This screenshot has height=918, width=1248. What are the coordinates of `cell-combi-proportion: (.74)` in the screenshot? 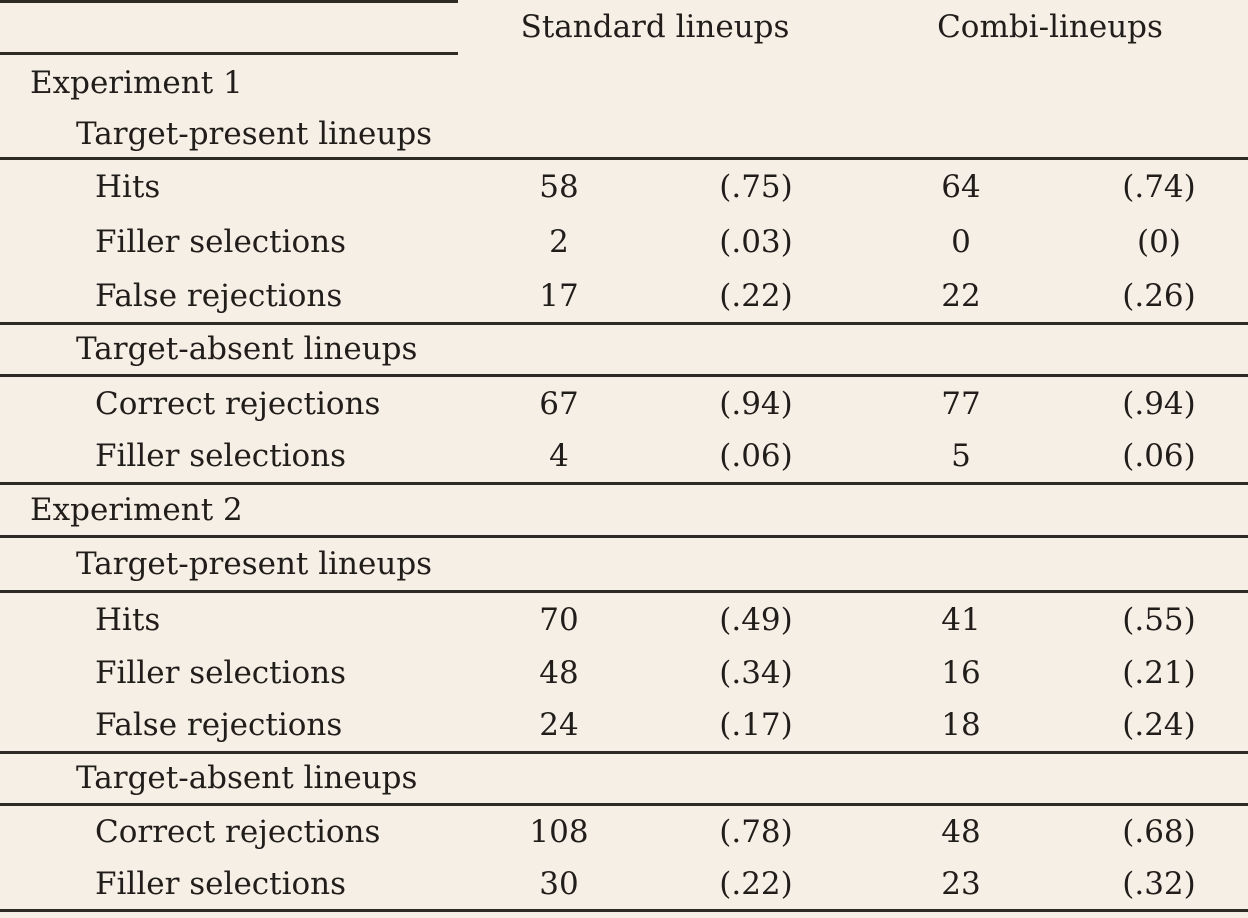 It's located at (1159, 187).